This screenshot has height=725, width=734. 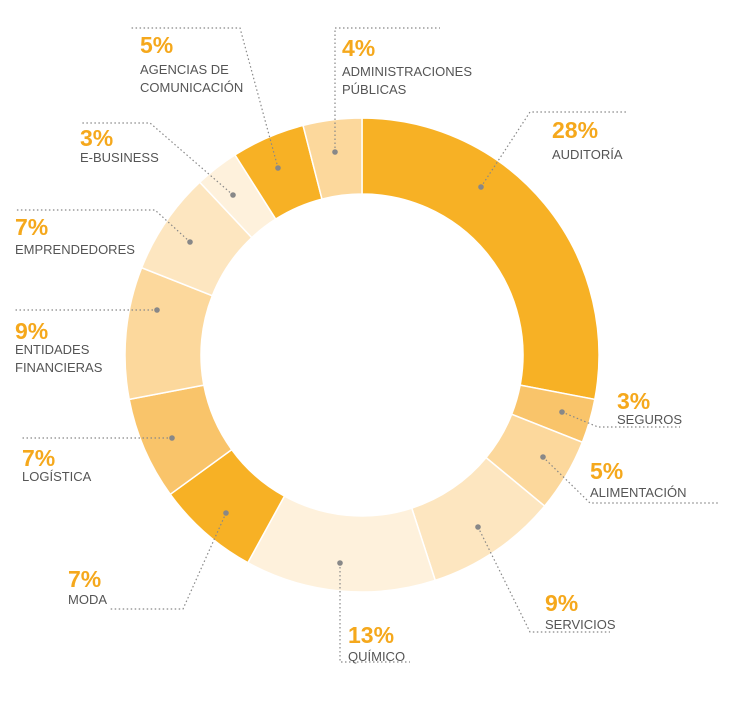 I want to click on category-label: ADMINISTRACIONES PÚBLICAS, so click(x=407, y=80).